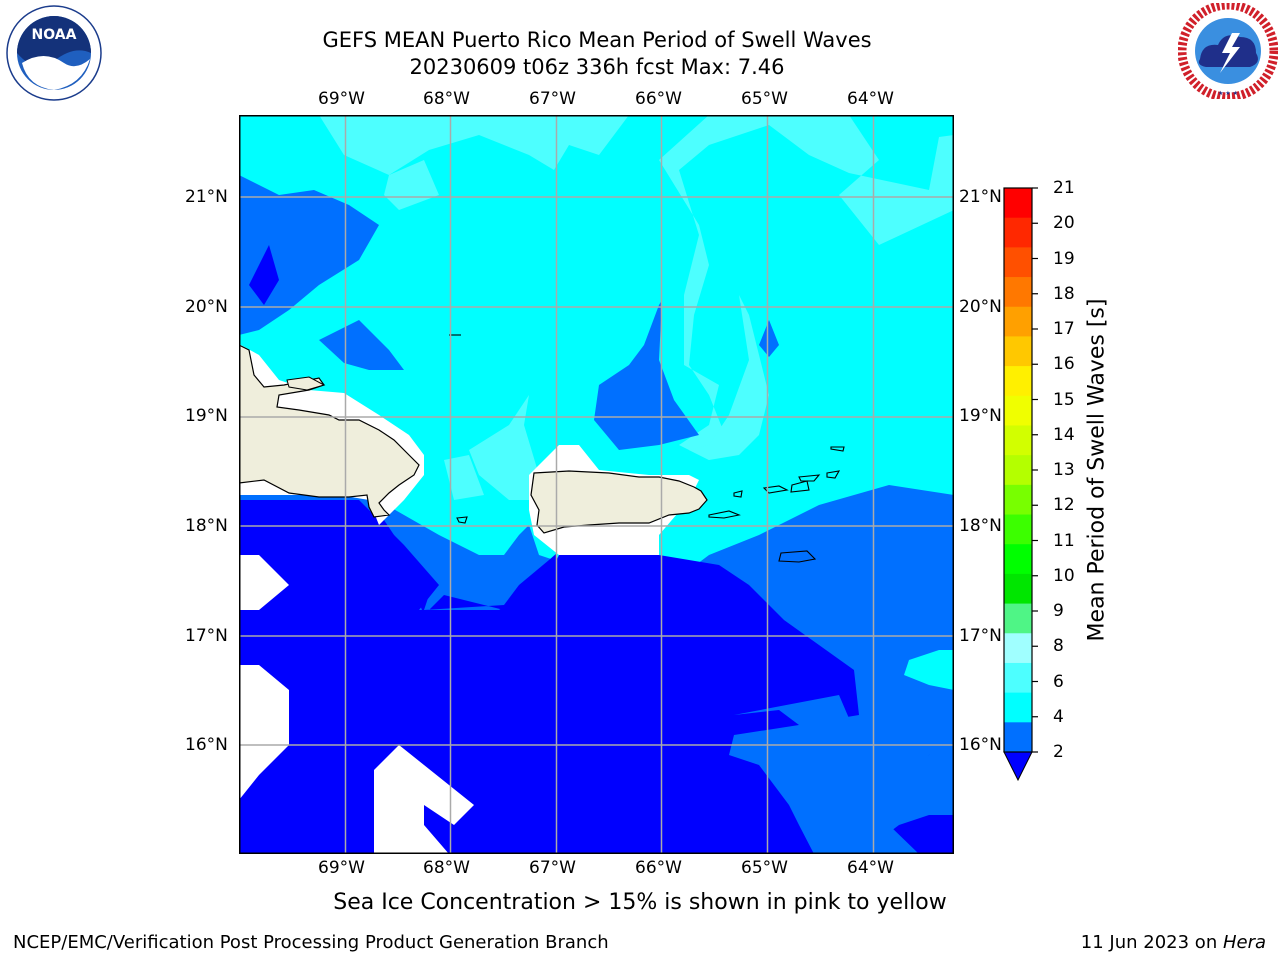 The width and height of the screenshot is (1280, 960). I want to click on footer-host: Hera, so click(1244, 942).